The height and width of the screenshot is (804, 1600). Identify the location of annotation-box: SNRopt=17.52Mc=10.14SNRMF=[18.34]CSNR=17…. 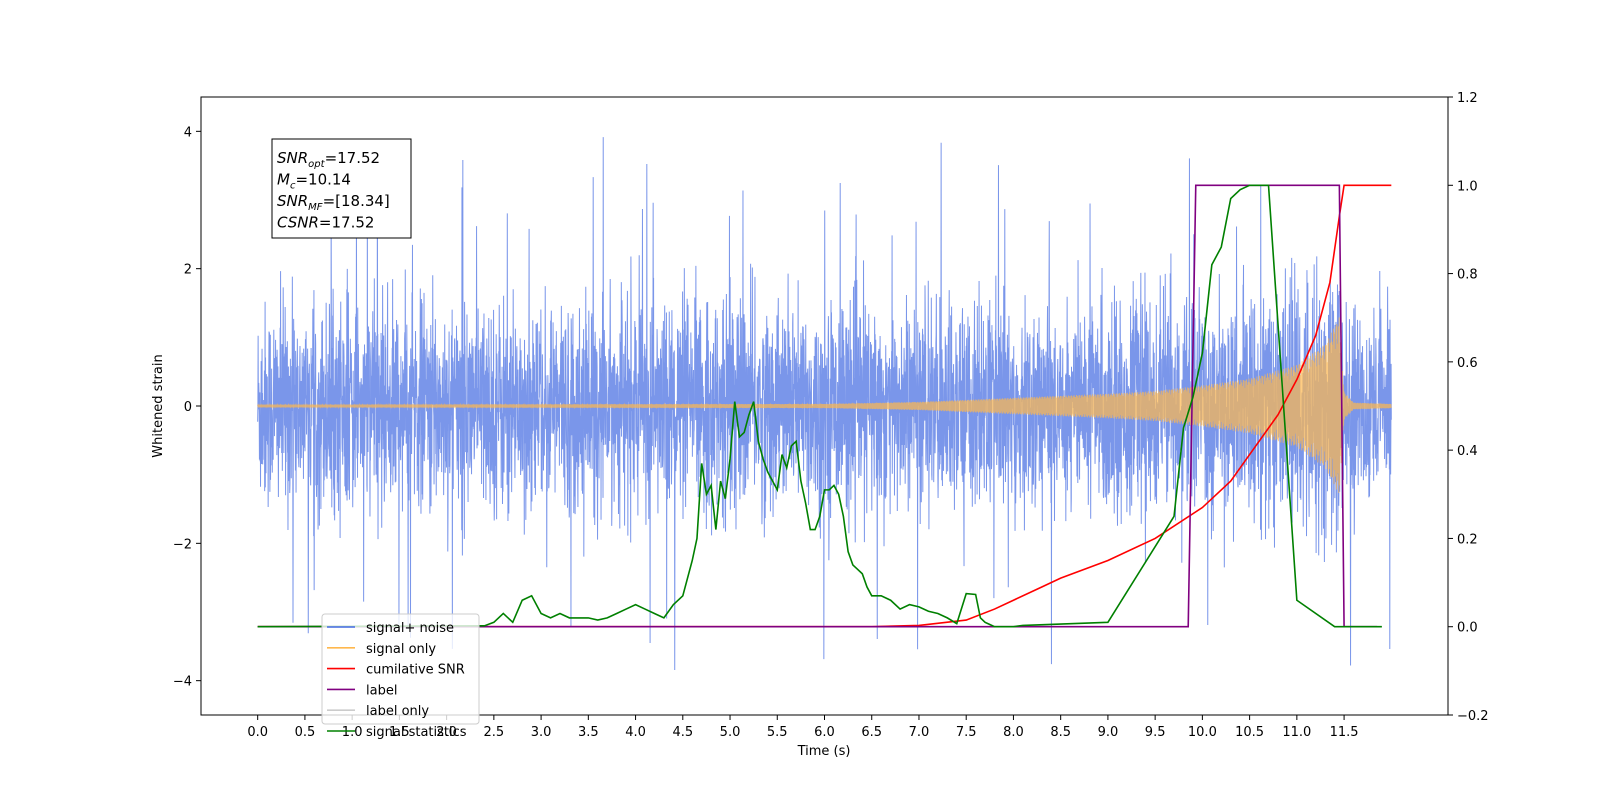
(341, 188).